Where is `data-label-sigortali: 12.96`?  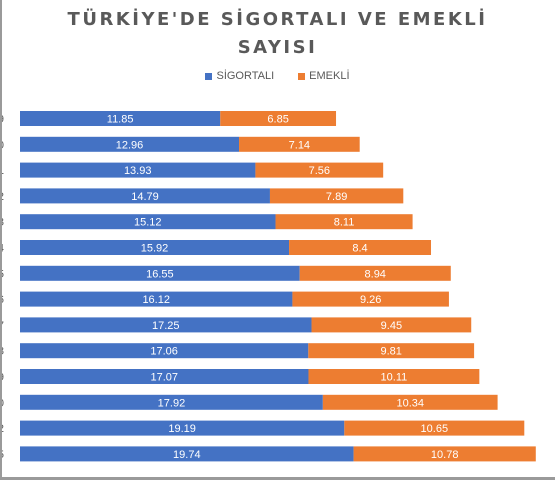 data-label-sigortali: 12.96 is located at coordinates (130, 145).